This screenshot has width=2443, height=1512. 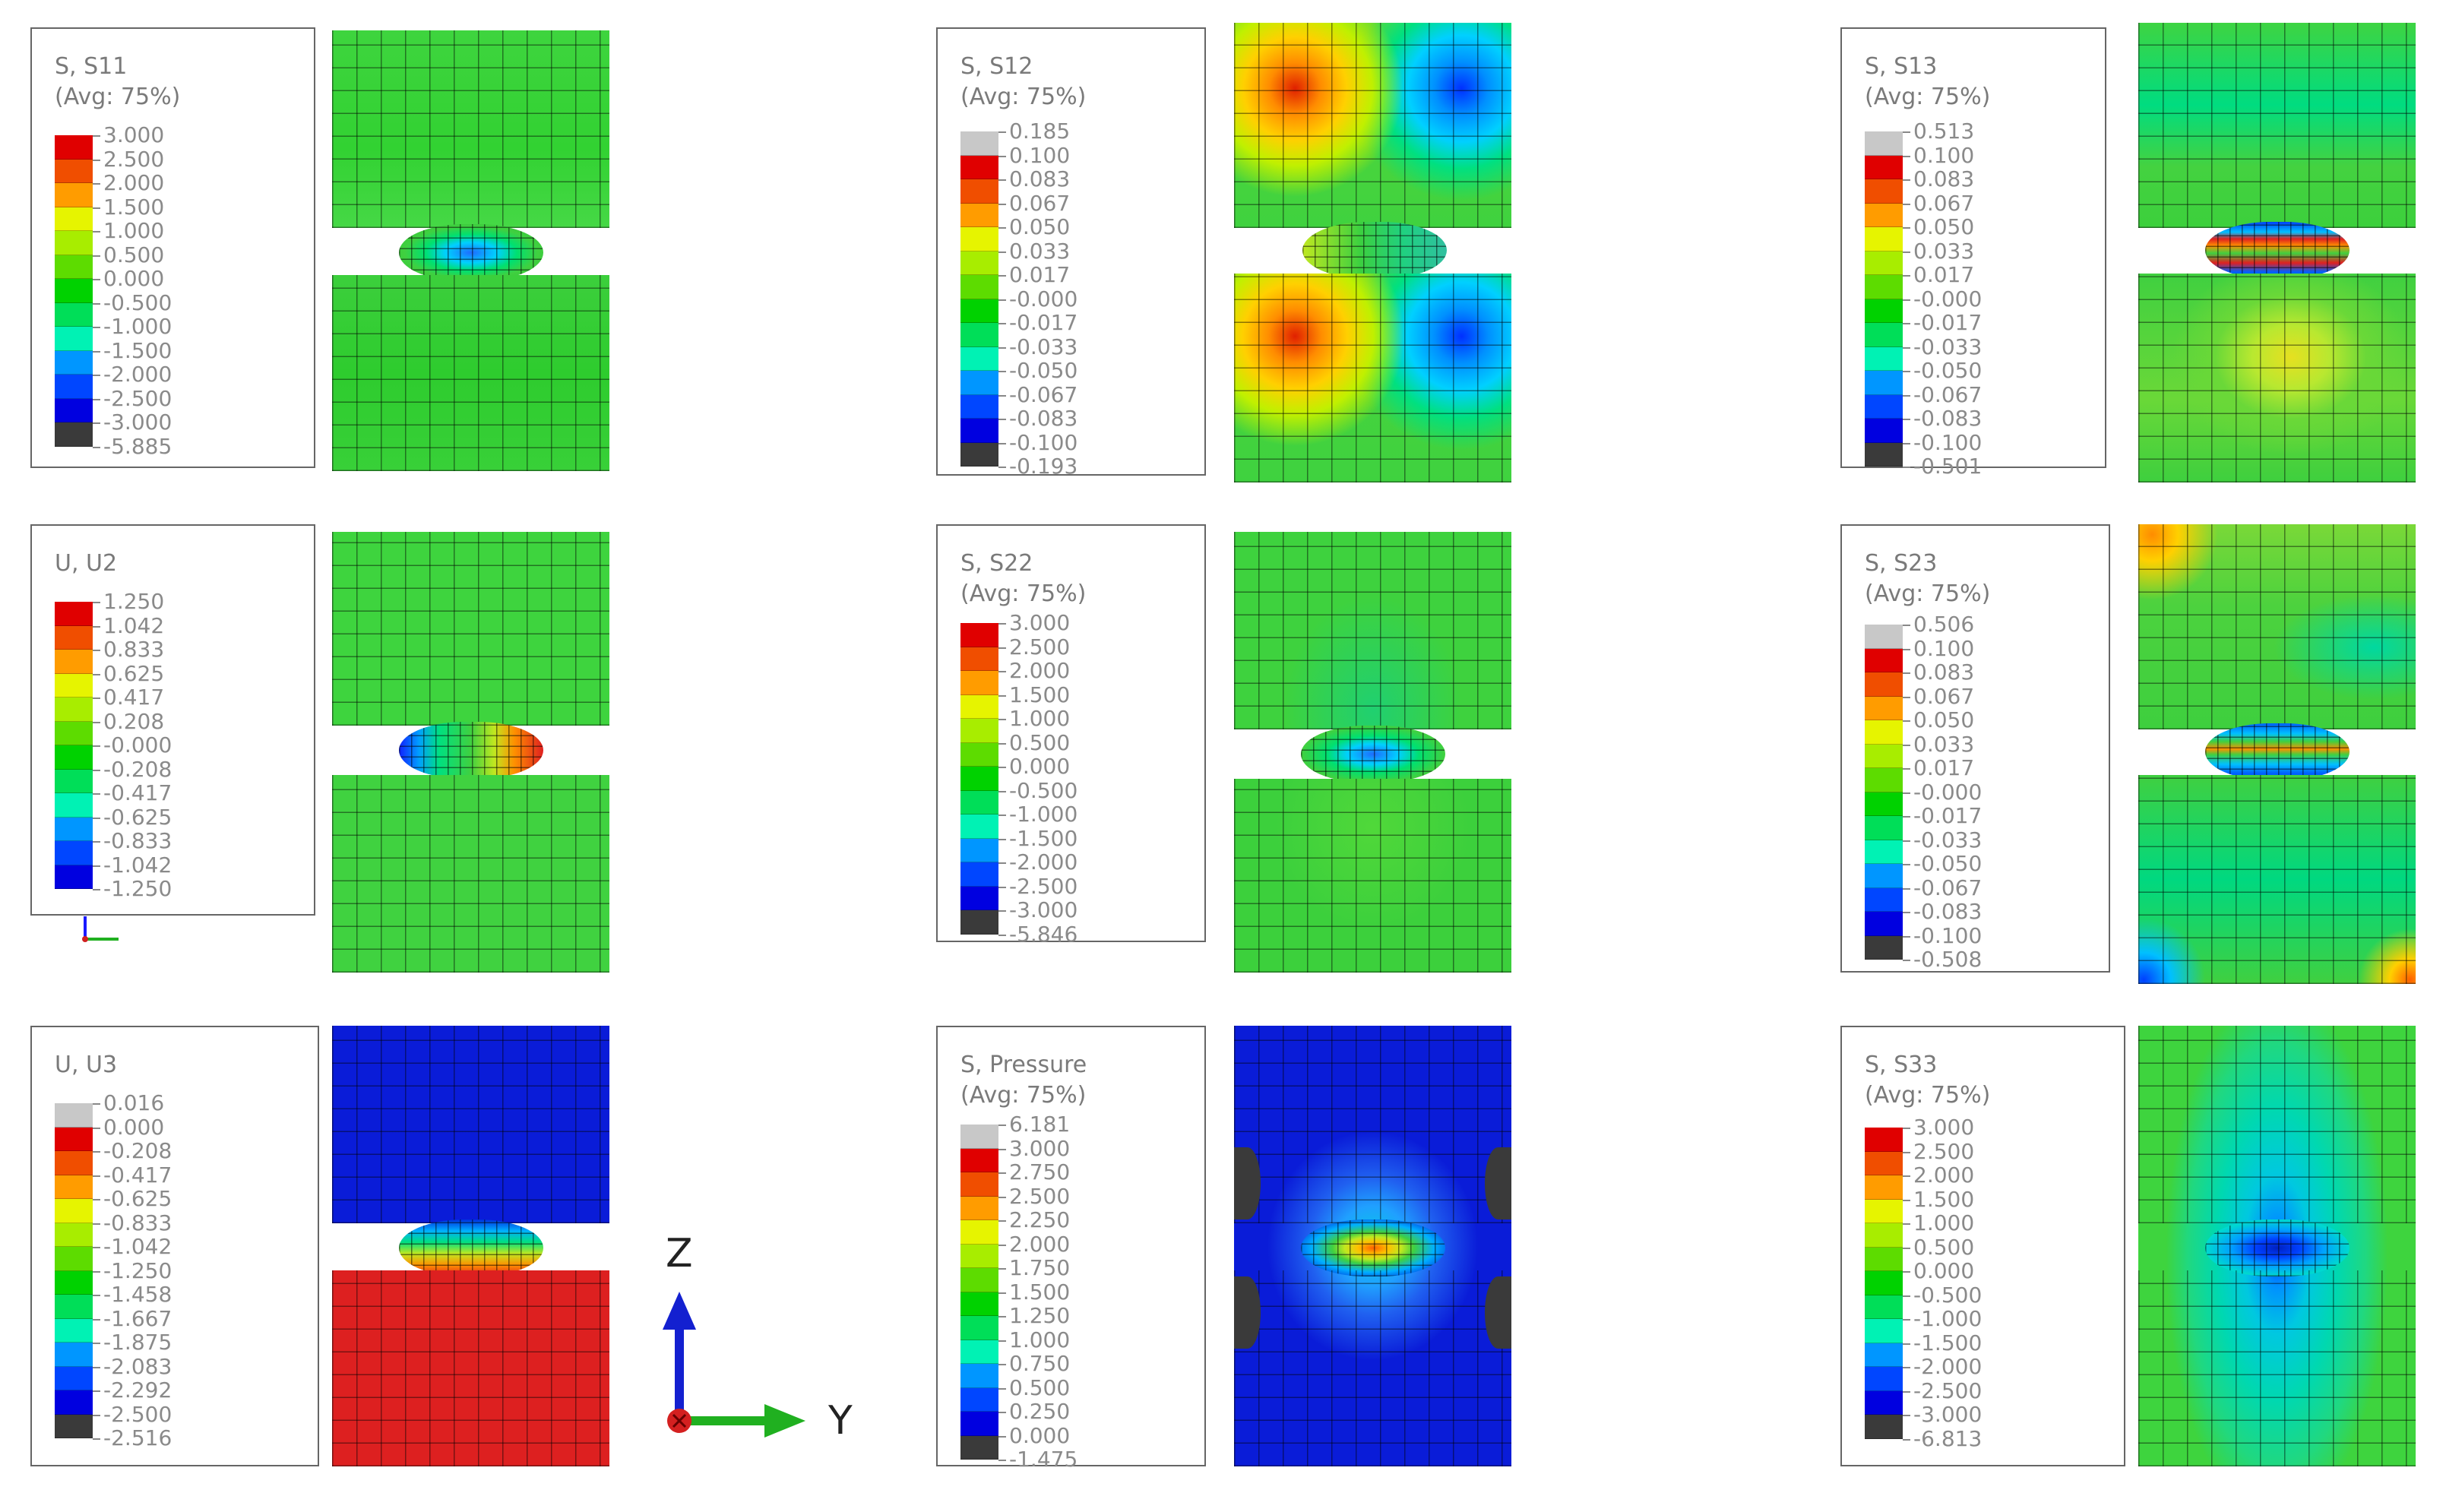 I want to click on legend-title: S, S11 (Avg: 75%), so click(x=118, y=81).